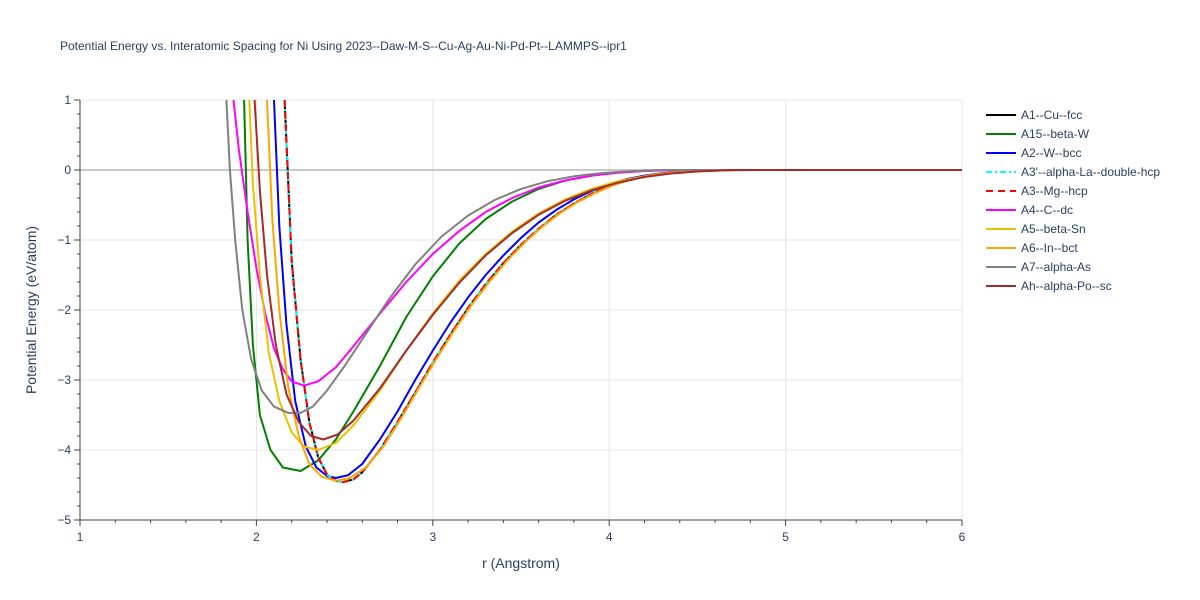 The width and height of the screenshot is (1200, 600). I want to click on legend-item-label: A7--alpha-As, so click(1056, 267).